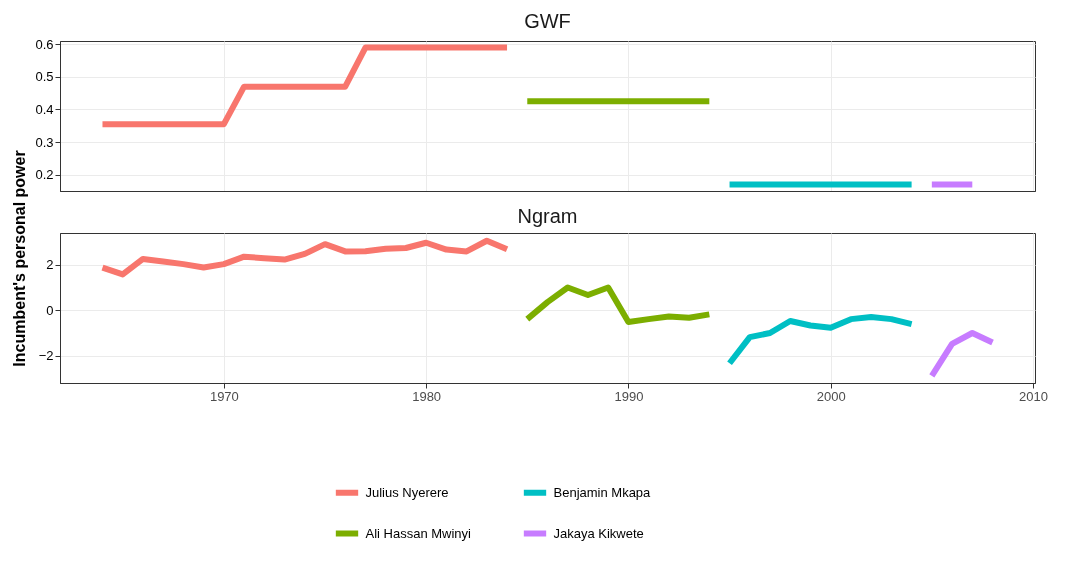 The height and width of the screenshot is (584, 1080). Describe the element at coordinates (46, 356) in the screenshot. I see `y-tick-label: −2` at that location.